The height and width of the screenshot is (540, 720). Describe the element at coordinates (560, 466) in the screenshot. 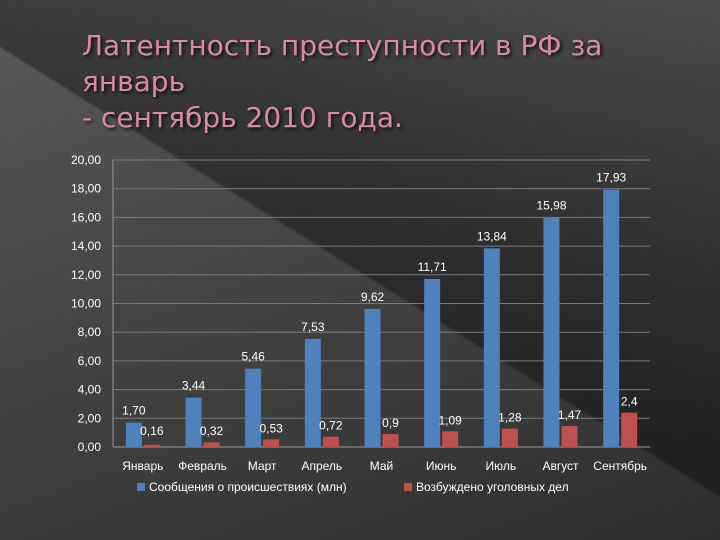

I see `x-tick-label: Август` at that location.